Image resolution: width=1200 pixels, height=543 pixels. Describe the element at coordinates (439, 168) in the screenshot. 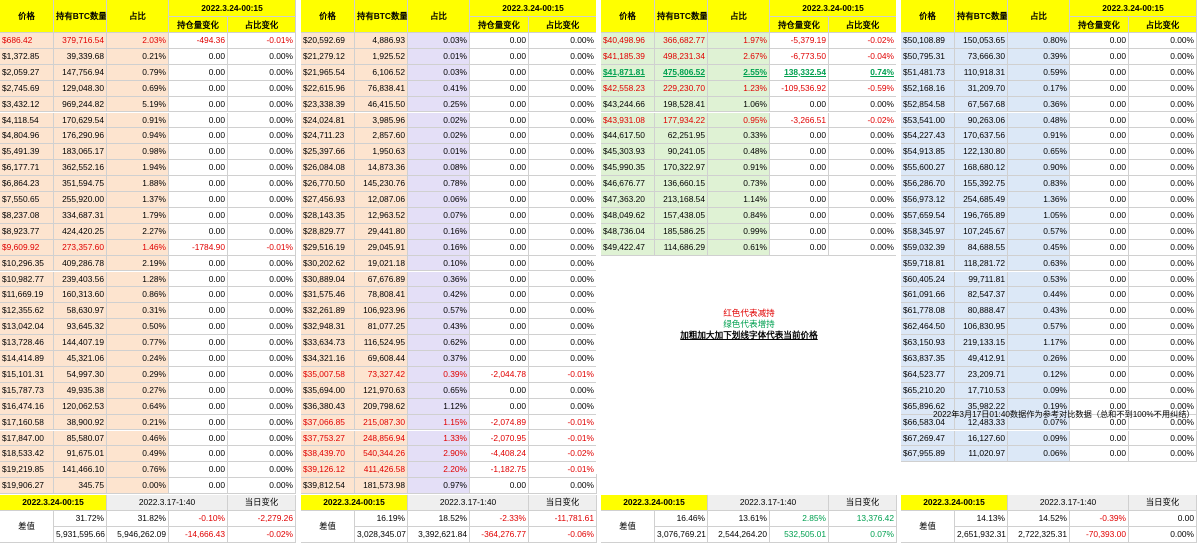

I see `ratio-cell: 0.08%` at that location.